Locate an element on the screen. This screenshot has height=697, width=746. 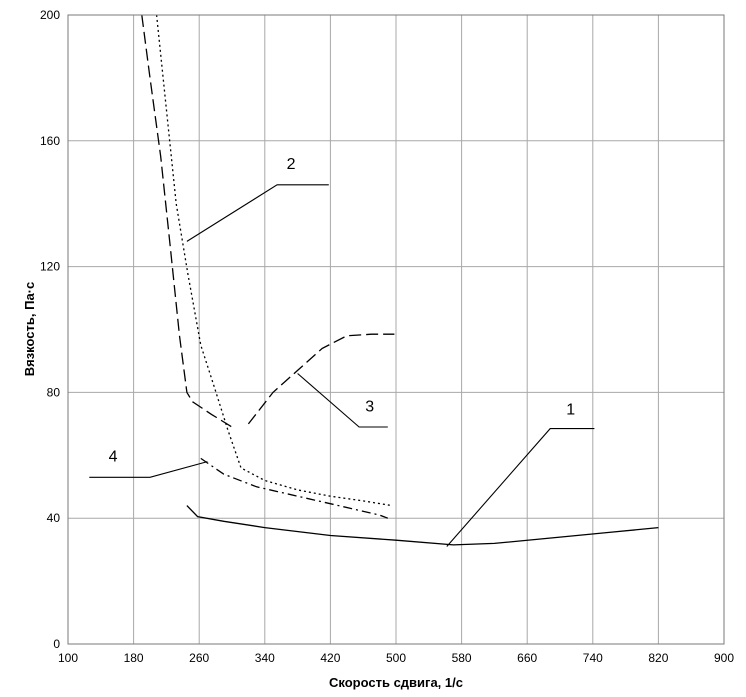
series-1-line is located at coordinates (422, 525).